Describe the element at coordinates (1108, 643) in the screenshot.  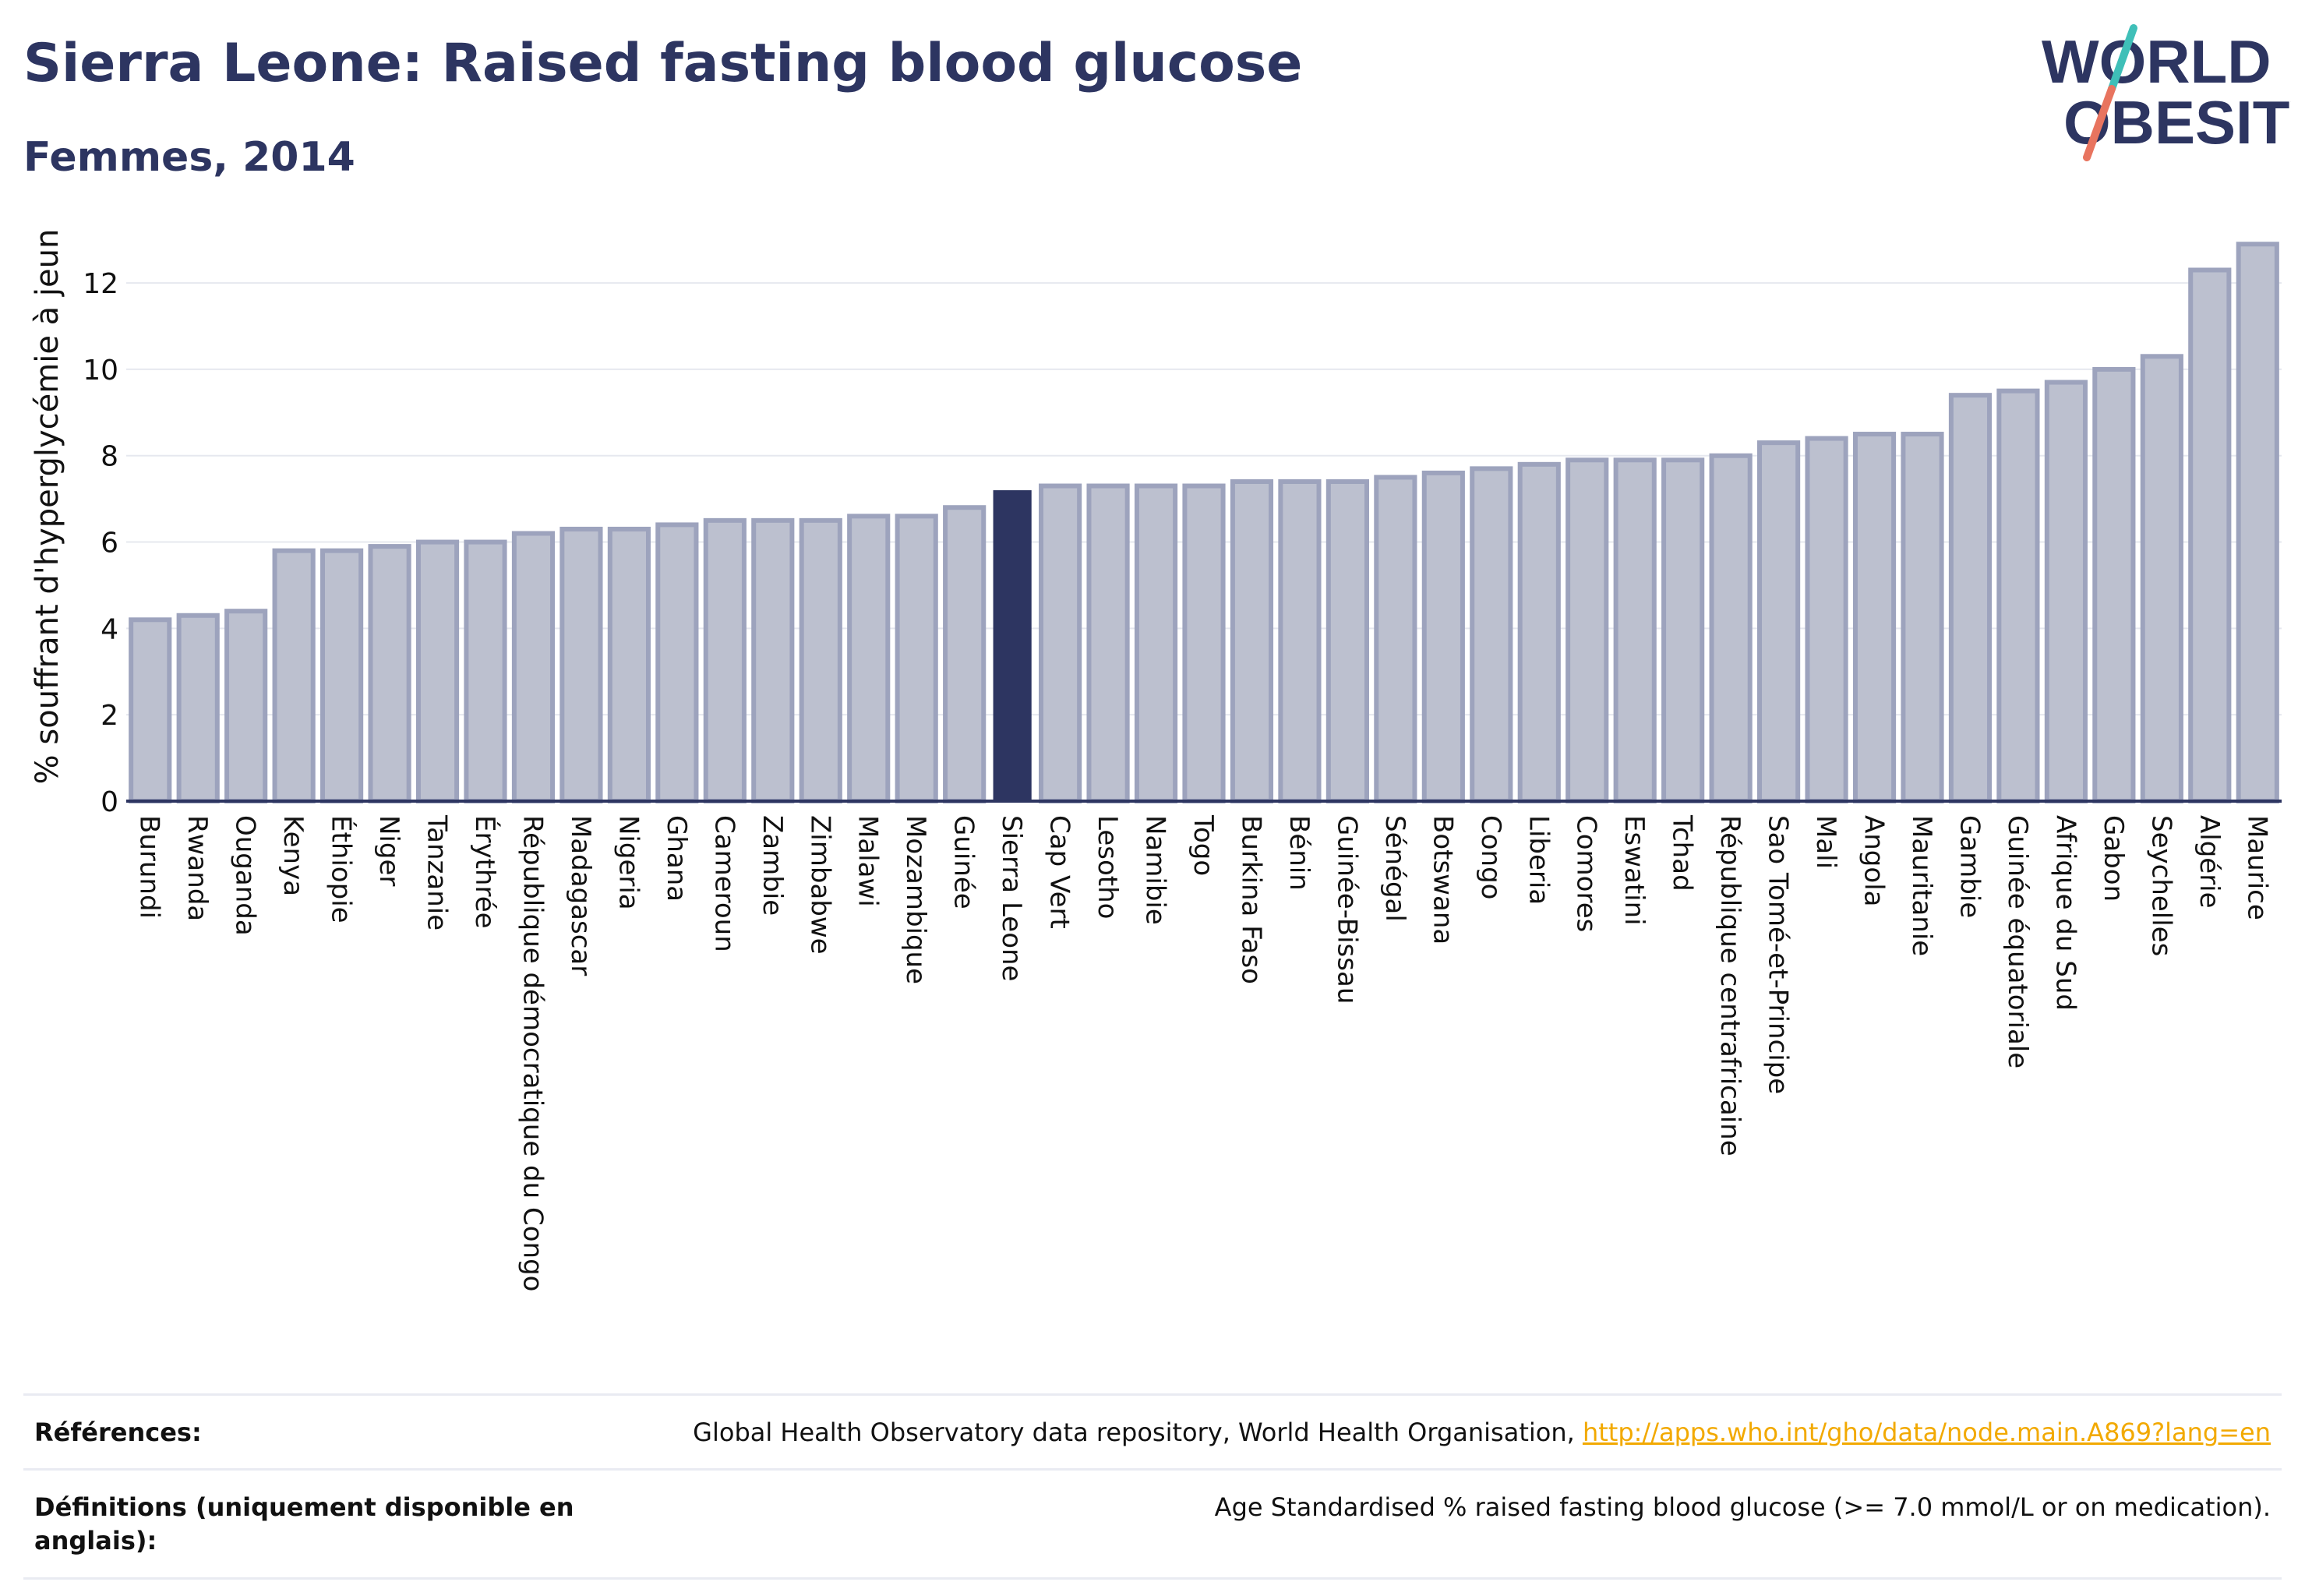
I see `bar-lesotho` at that location.